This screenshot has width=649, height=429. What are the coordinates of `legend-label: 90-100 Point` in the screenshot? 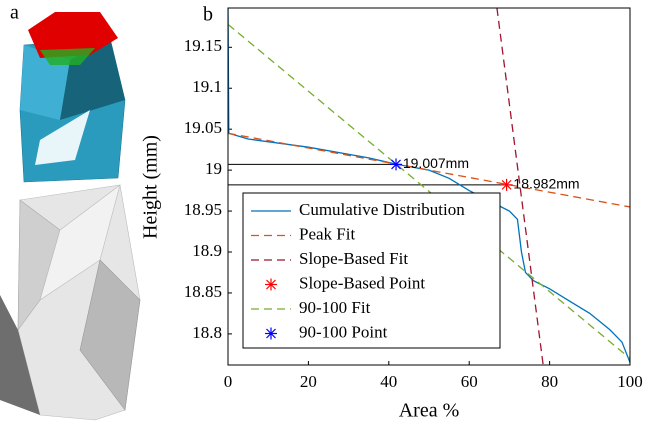 It's located at (343, 331).